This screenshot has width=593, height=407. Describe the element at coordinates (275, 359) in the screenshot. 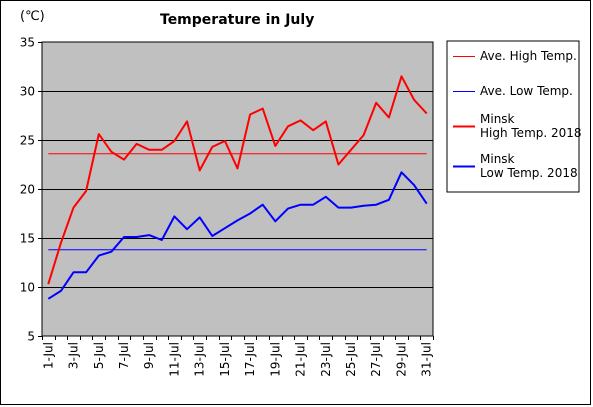

I see `x-tick-label: 19-Jul` at that location.